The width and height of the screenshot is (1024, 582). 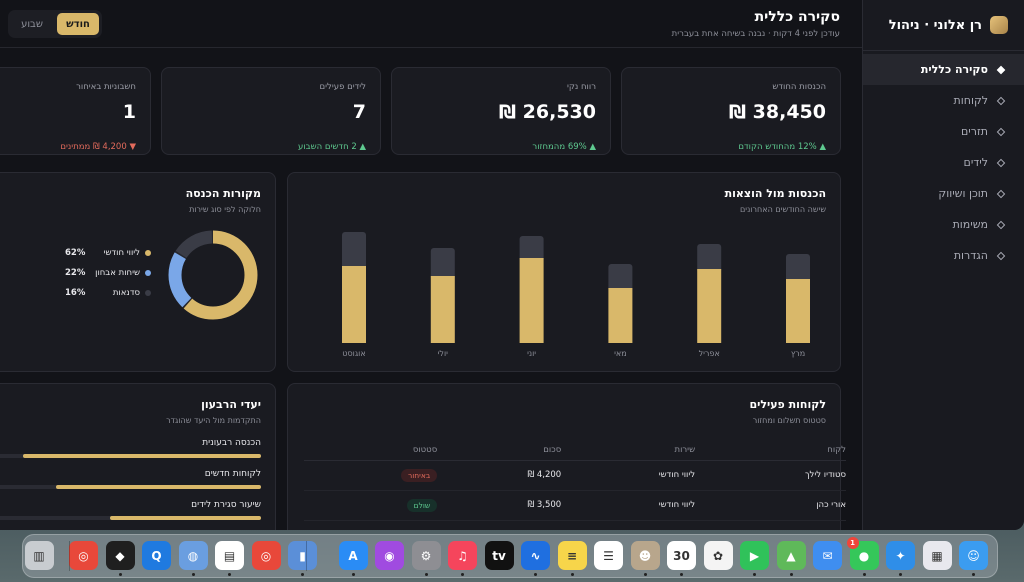 I want to click on dock-glyph: ≡, so click(x=572, y=555).